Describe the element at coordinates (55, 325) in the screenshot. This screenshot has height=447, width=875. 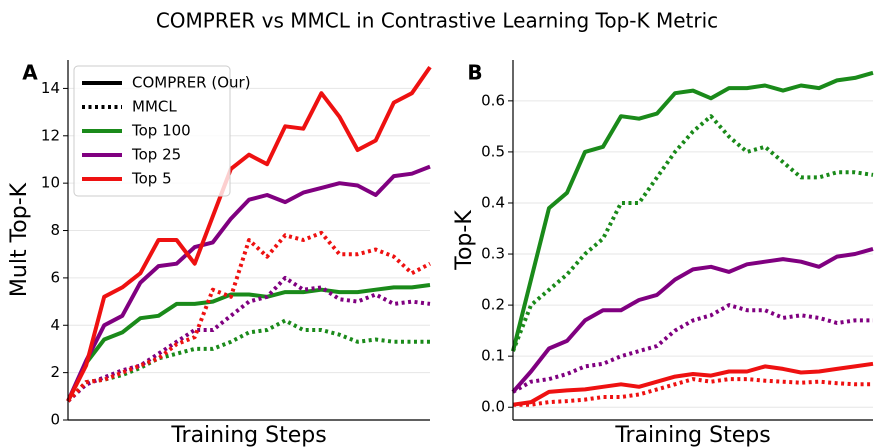
I see `y-tick-label: 4` at that location.